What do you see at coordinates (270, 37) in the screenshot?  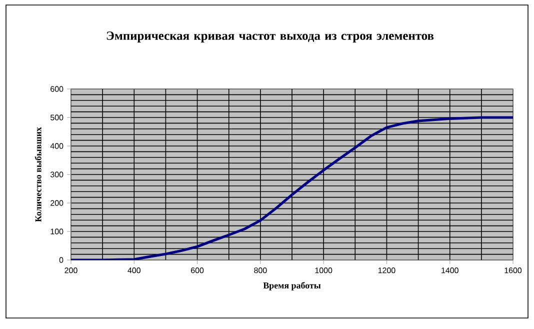 I see `chart-title: Эмпирическая кривая частот выхода из строя элементов` at bounding box center [270, 37].